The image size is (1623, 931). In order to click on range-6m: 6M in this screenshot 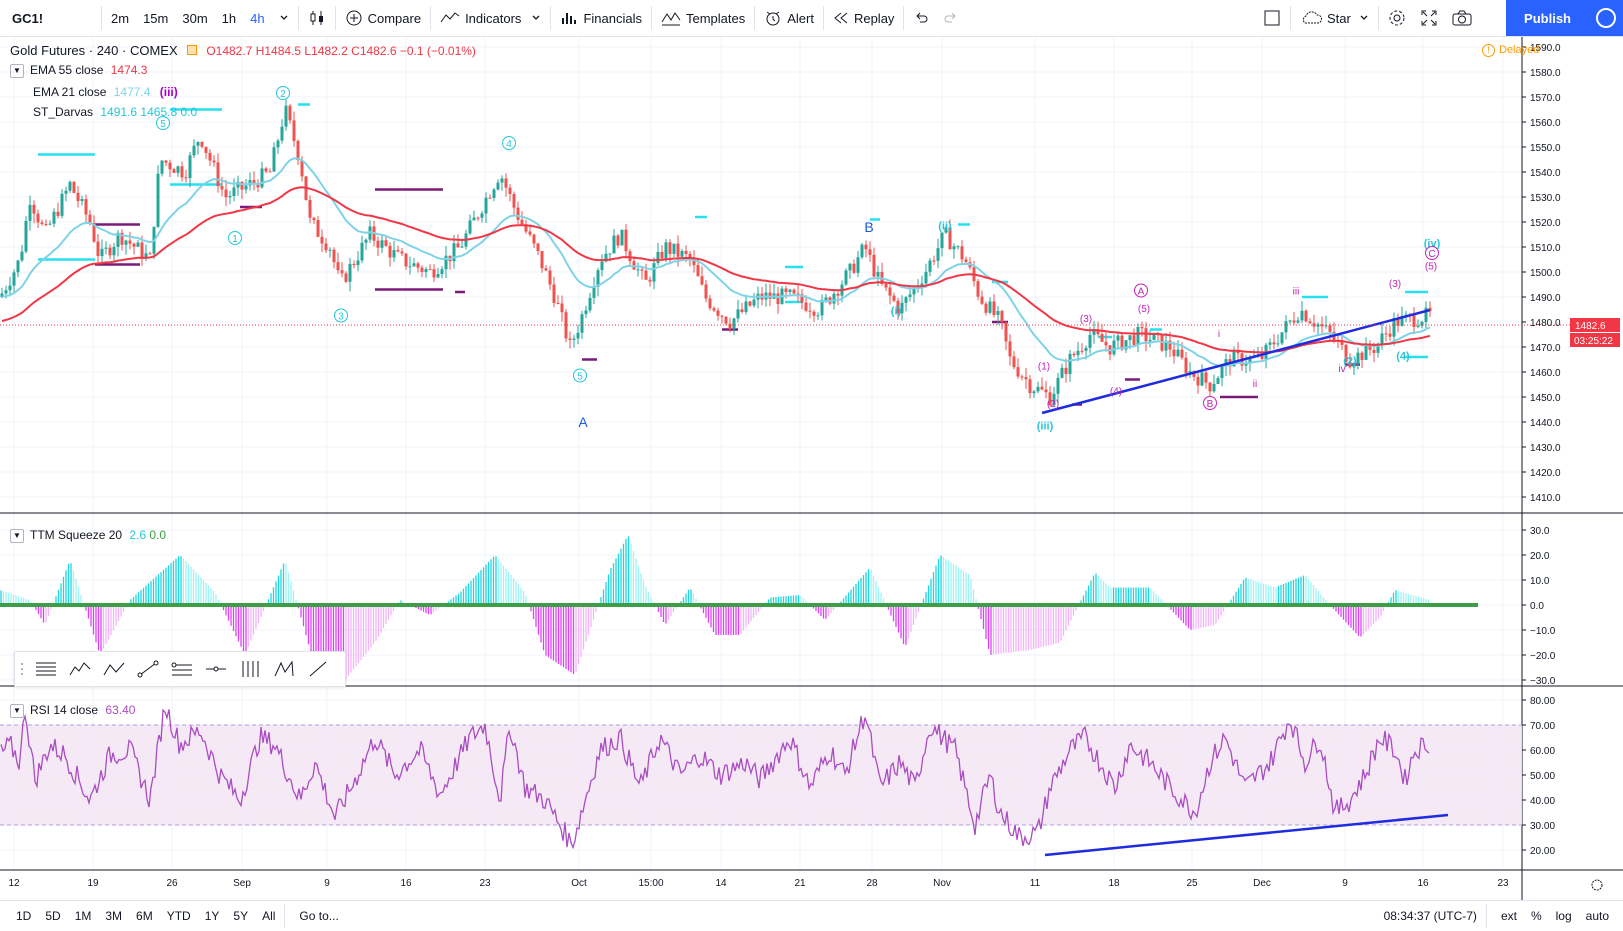, I will do `click(144, 916)`.